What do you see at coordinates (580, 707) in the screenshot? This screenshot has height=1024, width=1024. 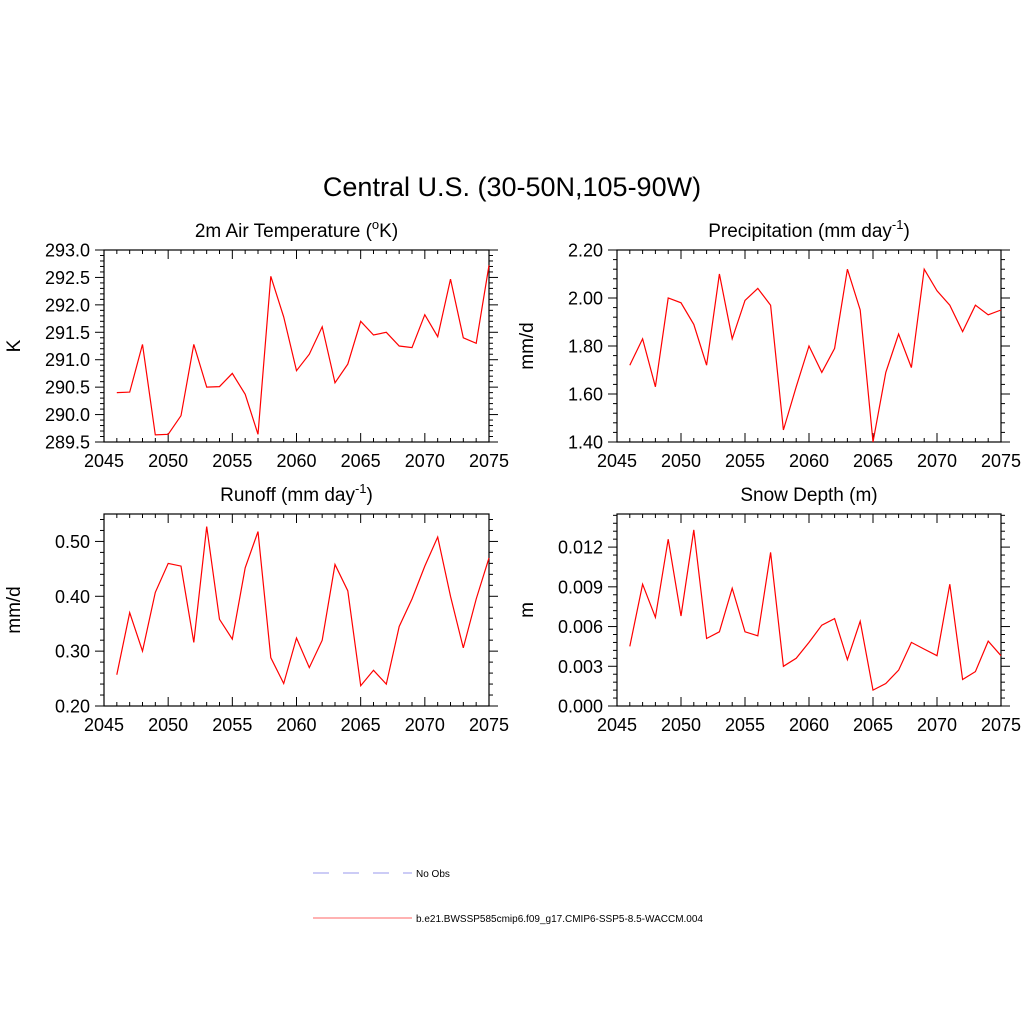 I see `y-tick-label: 0.000` at bounding box center [580, 707].